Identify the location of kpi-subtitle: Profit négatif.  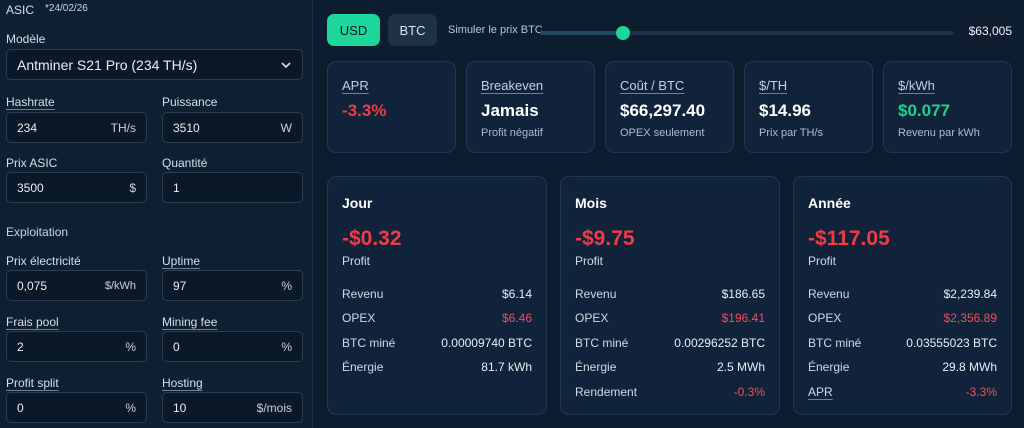
(512, 133).